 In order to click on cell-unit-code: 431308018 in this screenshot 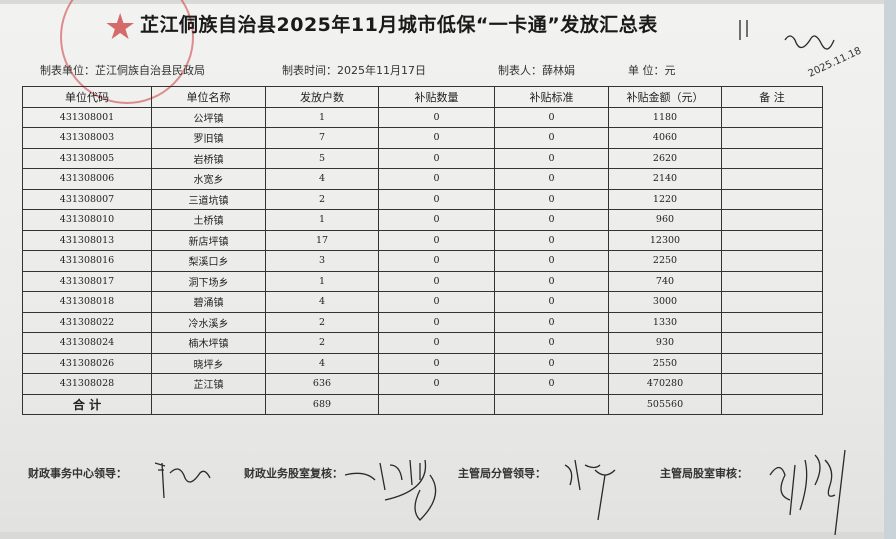, I will do `click(87, 302)`.